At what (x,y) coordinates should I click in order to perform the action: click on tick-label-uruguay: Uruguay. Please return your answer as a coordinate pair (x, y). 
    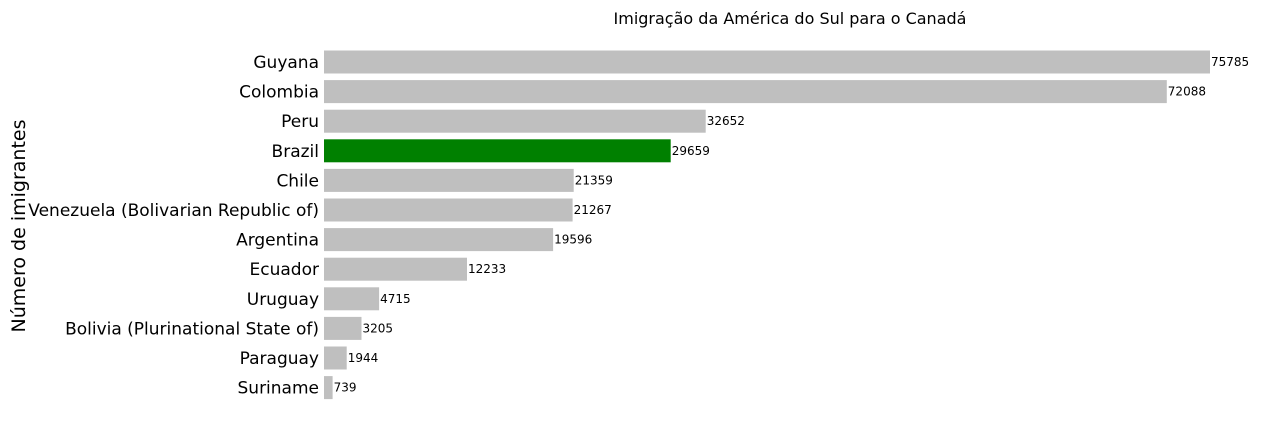
    Looking at the image, I should click on (283, 300).